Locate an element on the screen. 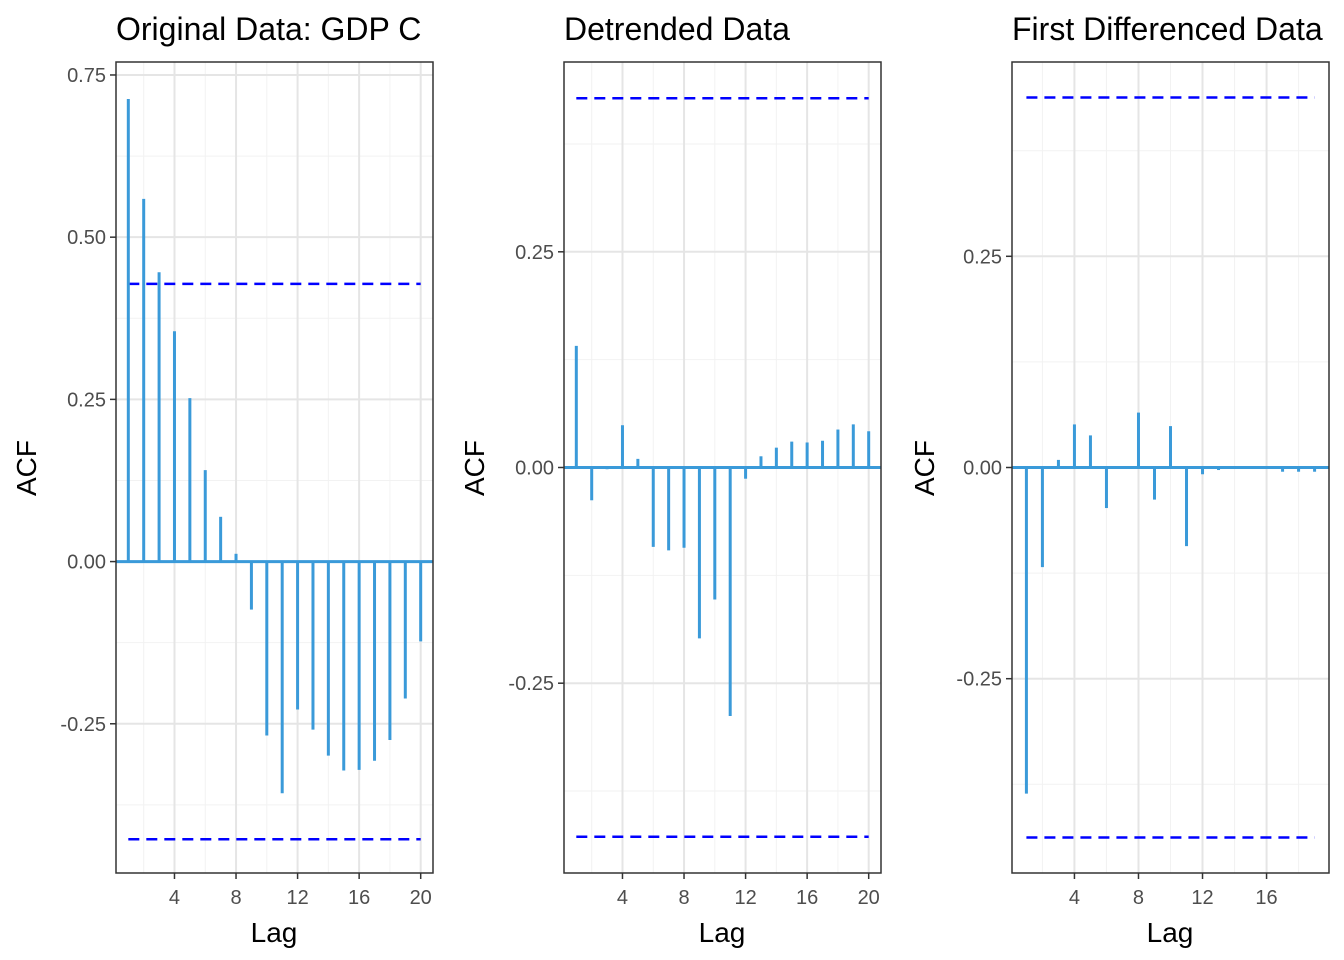 This screenshot has height=960, width=1344. panel-title-detrended: Detrended Data is located at coordinates (677, 29).